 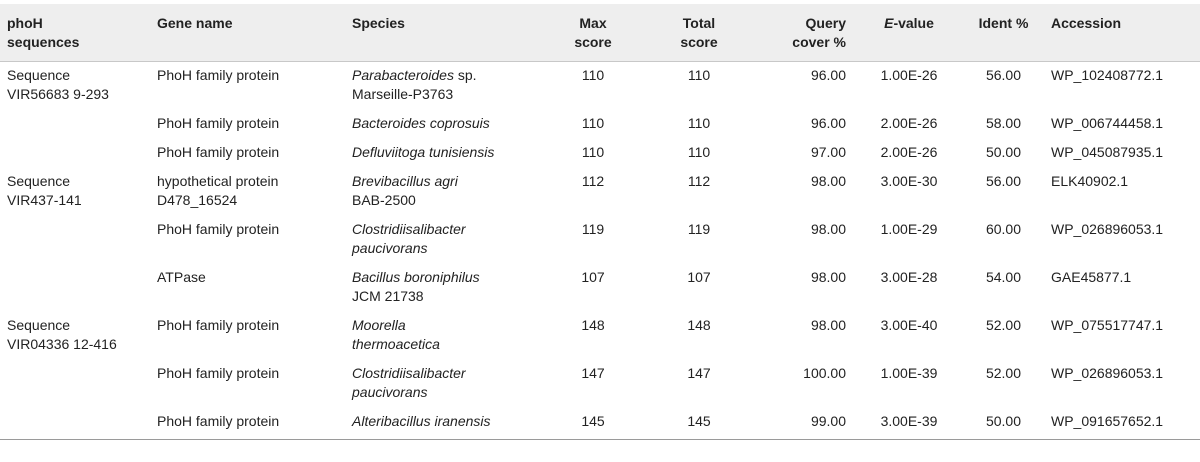 I want to click on cell-species: Moorella thermoacetica, so click(x=446, y=336).